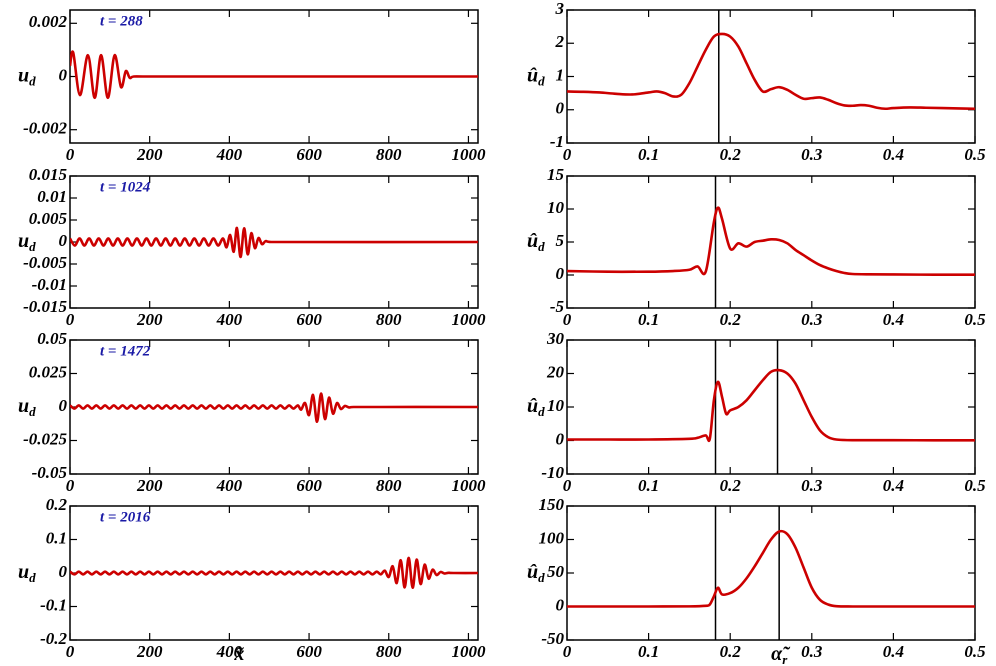 This screenshot has height=666, width=996. What do you see at coordinates (560, 9) in the screenshot?
I see `y-tick-label: 3` at bounding box center [560, 9].